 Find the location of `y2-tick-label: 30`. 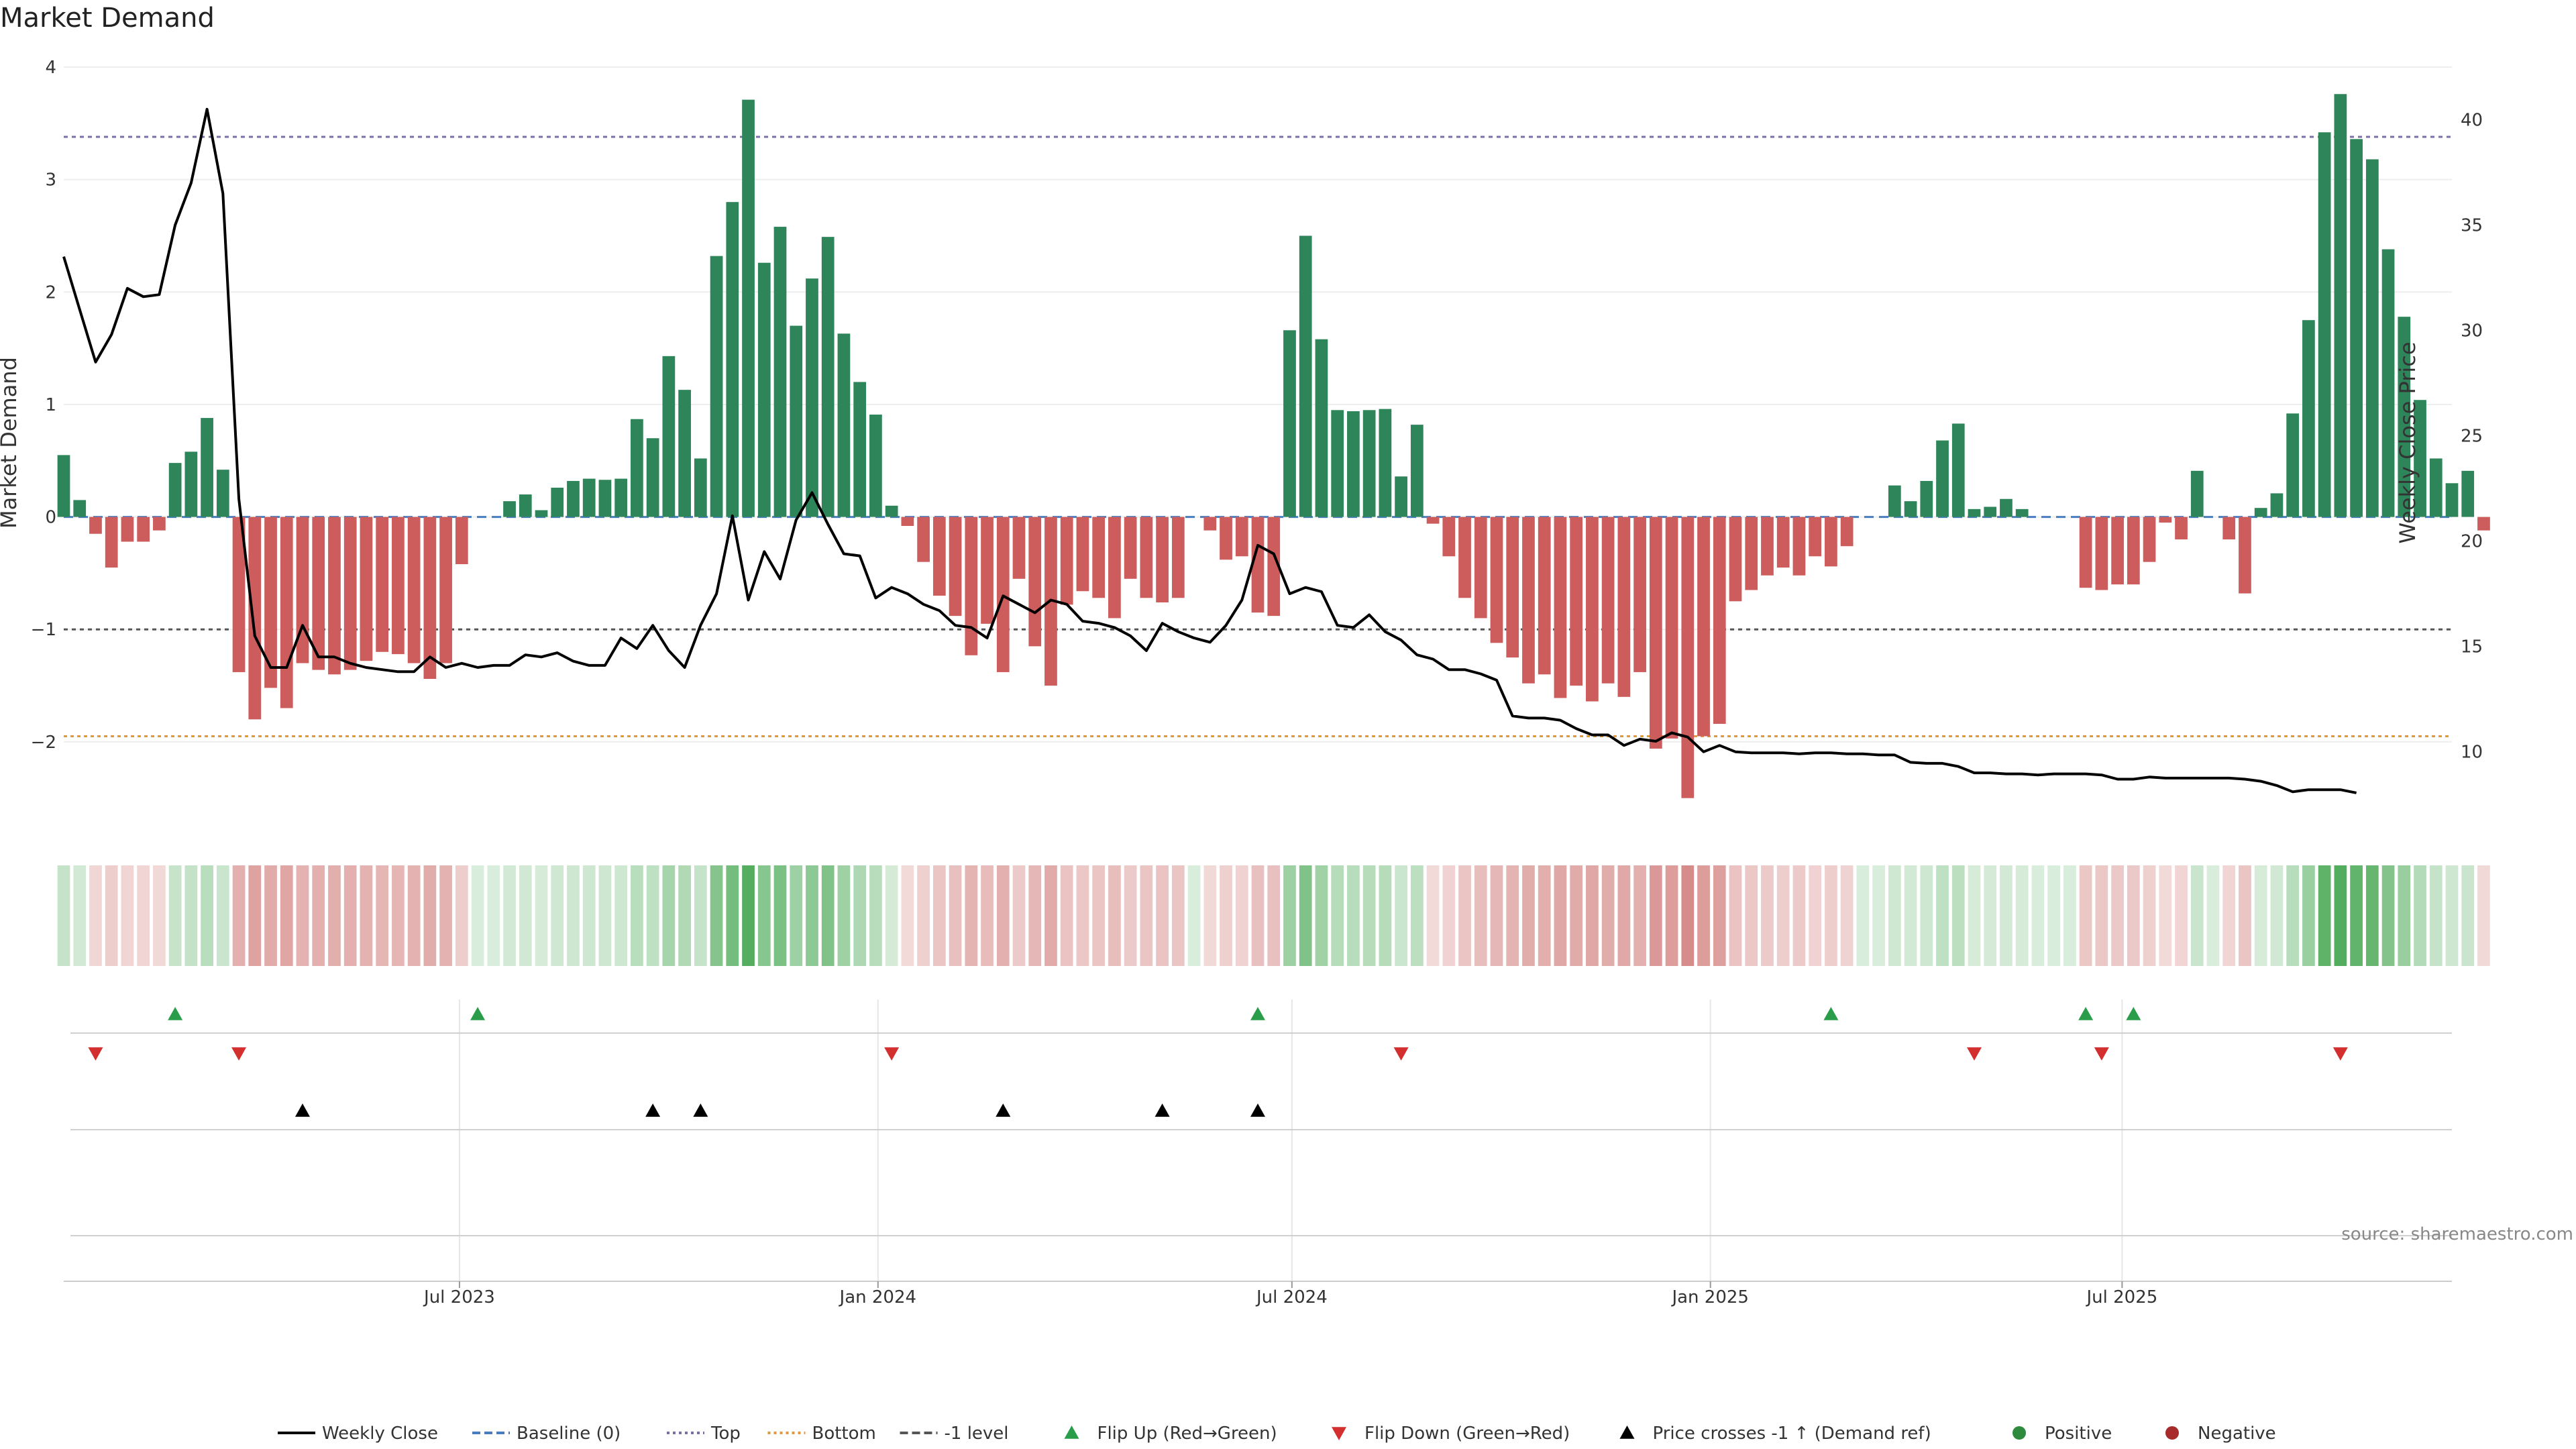

y2-tick-label: 30 is located at coordinates (2472, 331).